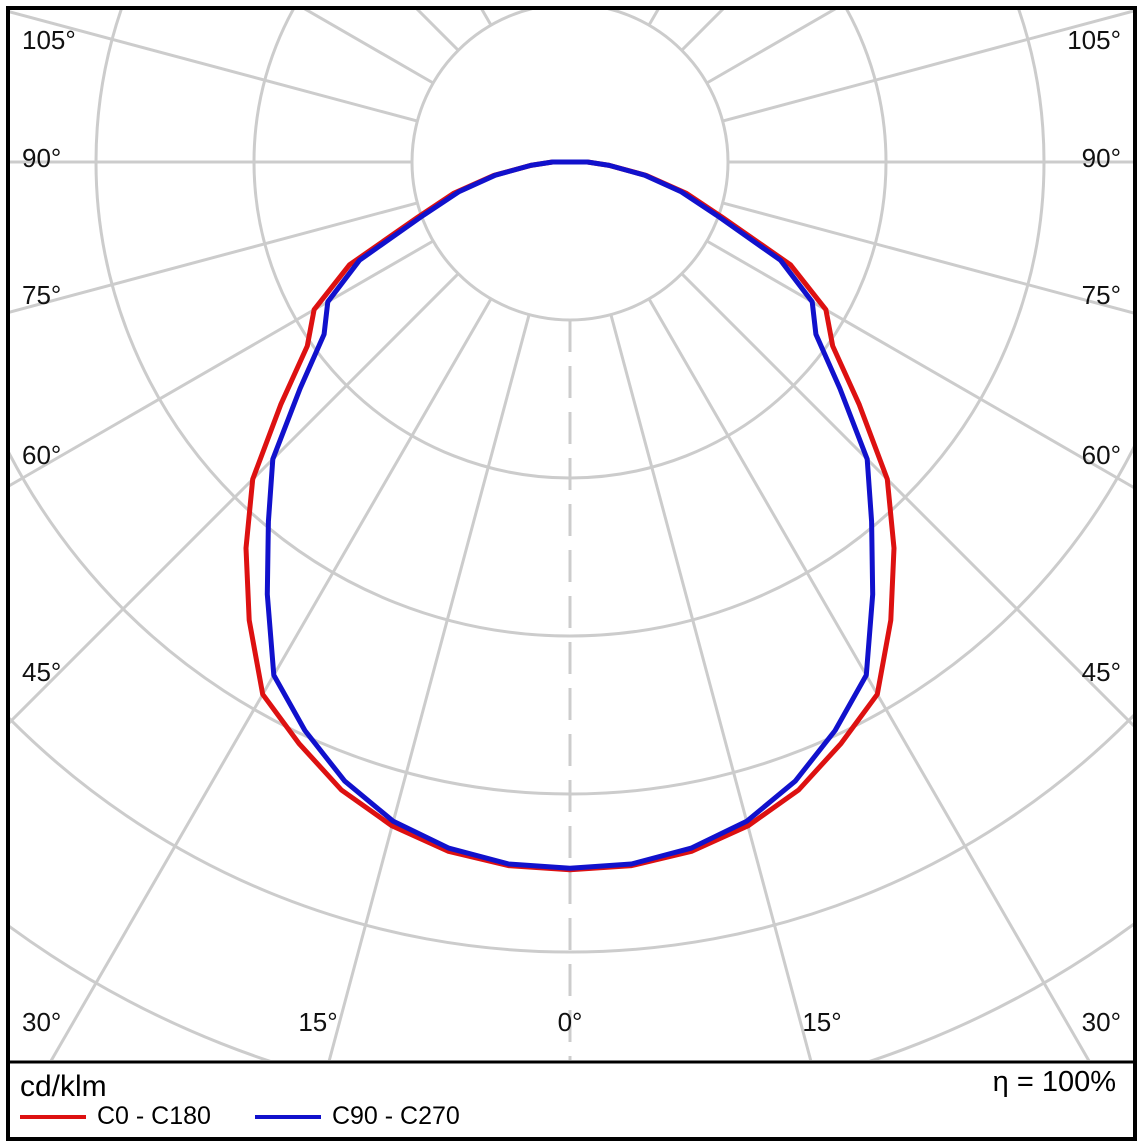  I want to click on efficiency-label: η = 100%, so click(1054, 1082).